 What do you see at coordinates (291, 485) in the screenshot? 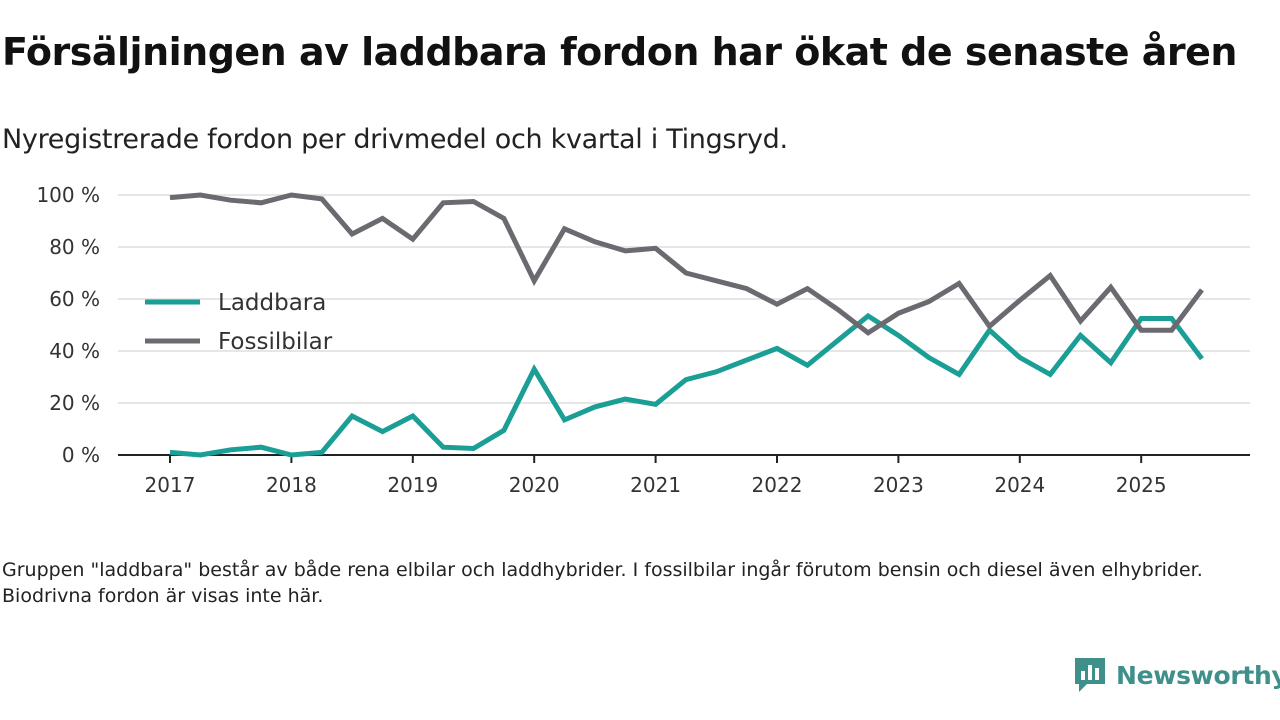
I see `x-tick-label: 2018` at bounding box center [291, 485].